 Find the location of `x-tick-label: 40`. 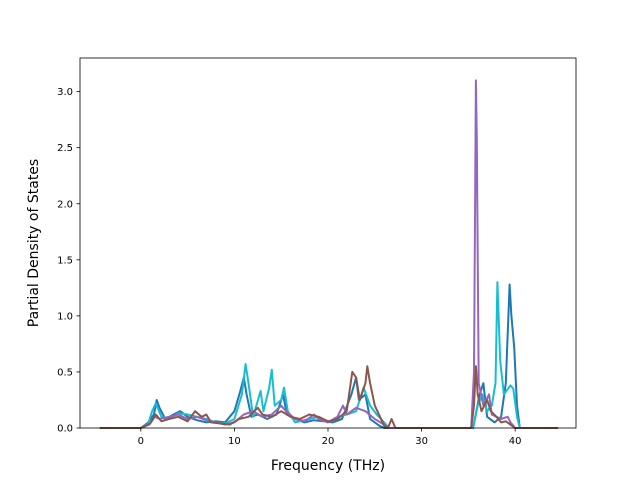

x-tick-label: 40 is located at coordinates (515, 441).